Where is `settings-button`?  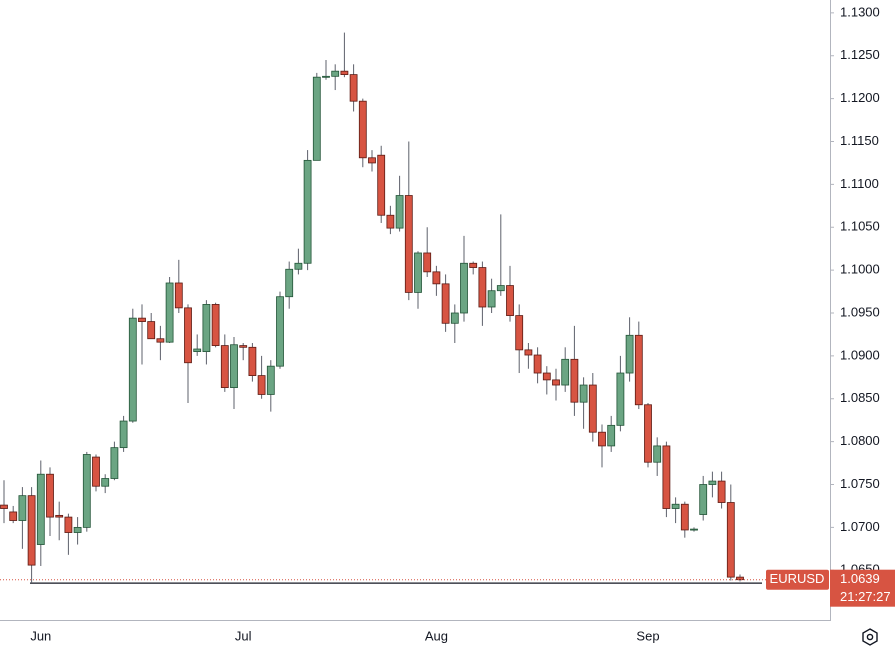 settings-button is located at coordinates (870, 637).